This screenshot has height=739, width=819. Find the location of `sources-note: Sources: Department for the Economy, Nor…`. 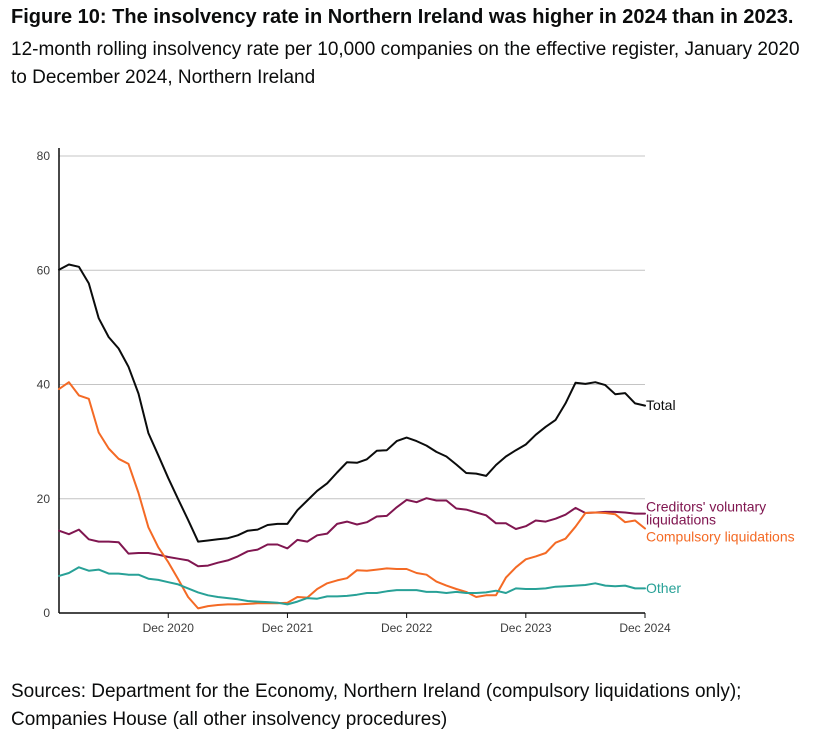

sources-note: Sources: Department for the Economy, Nor… is located at coordinates (376, 705).